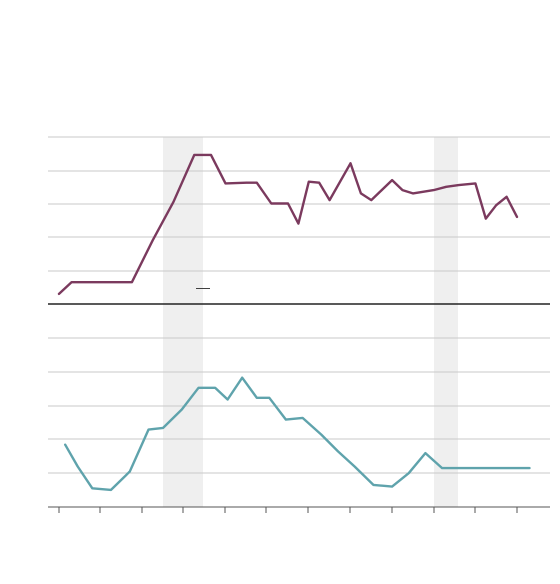 The width and height of the screenshot is (560, 584). I want to click on annotations: —, so click(203, 287).